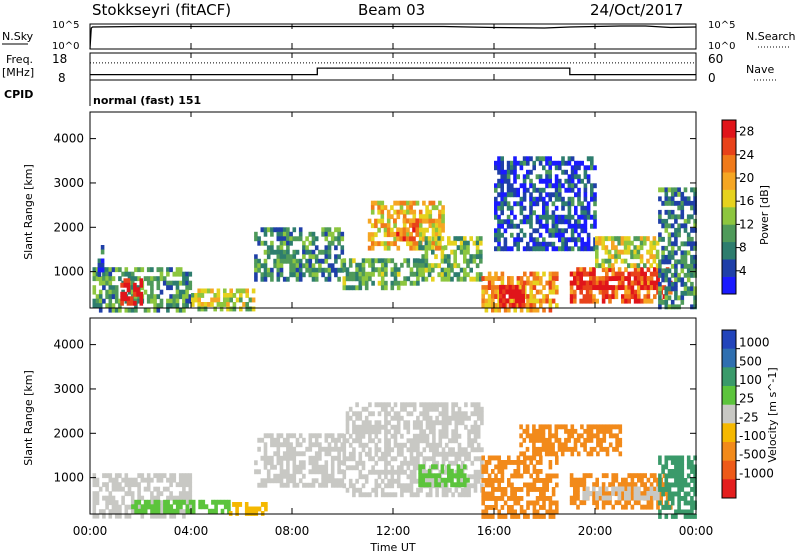 Image resolution: width=800 pixels, height=554 pixels. I want to click on power-colorbar-tick-label: 28, so click(746, 132).